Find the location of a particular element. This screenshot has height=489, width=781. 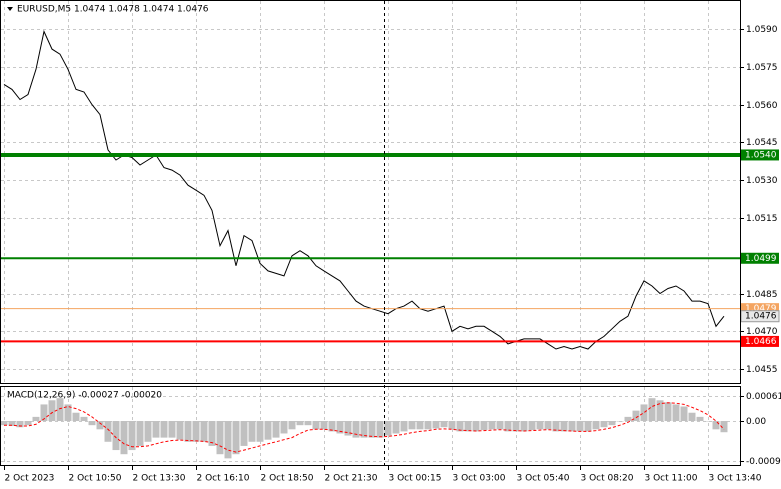

x-tick-label: 2 Oct 13:30 is located at coordinates (159, 479).